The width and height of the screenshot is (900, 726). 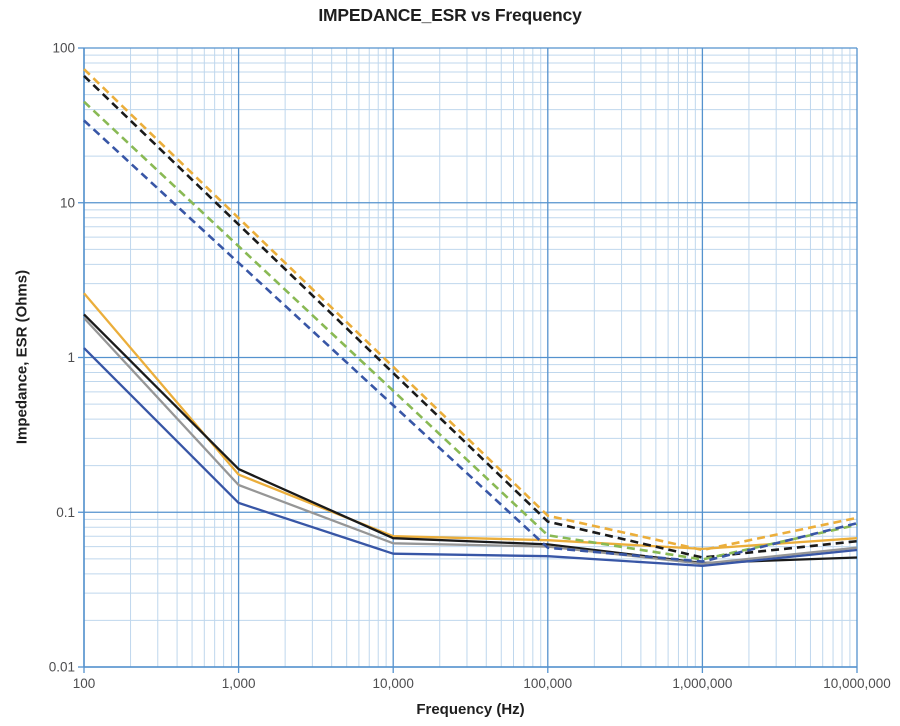 I want to click on x-tick-label: 1,000, so click(x=239, y=683).